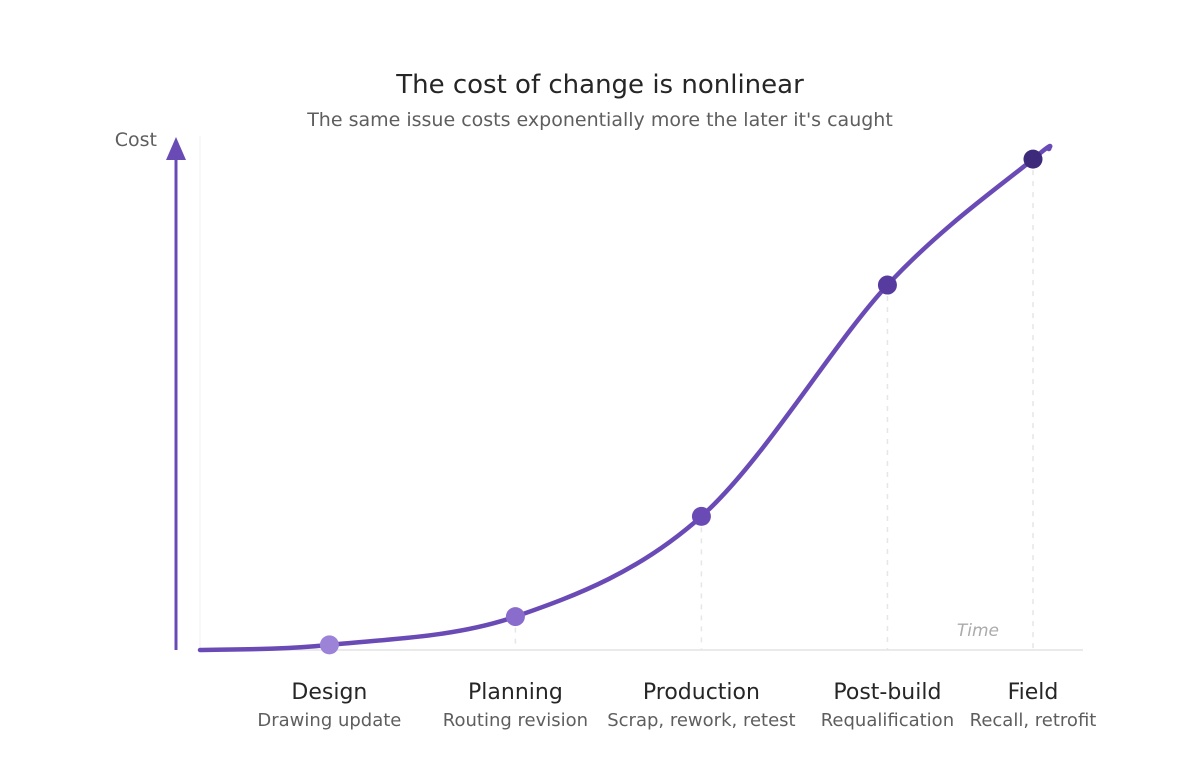  What do you see at coordinates (329, 645) in the screenshot?
I see `stage-point-design` at bounding box center [329, 645].